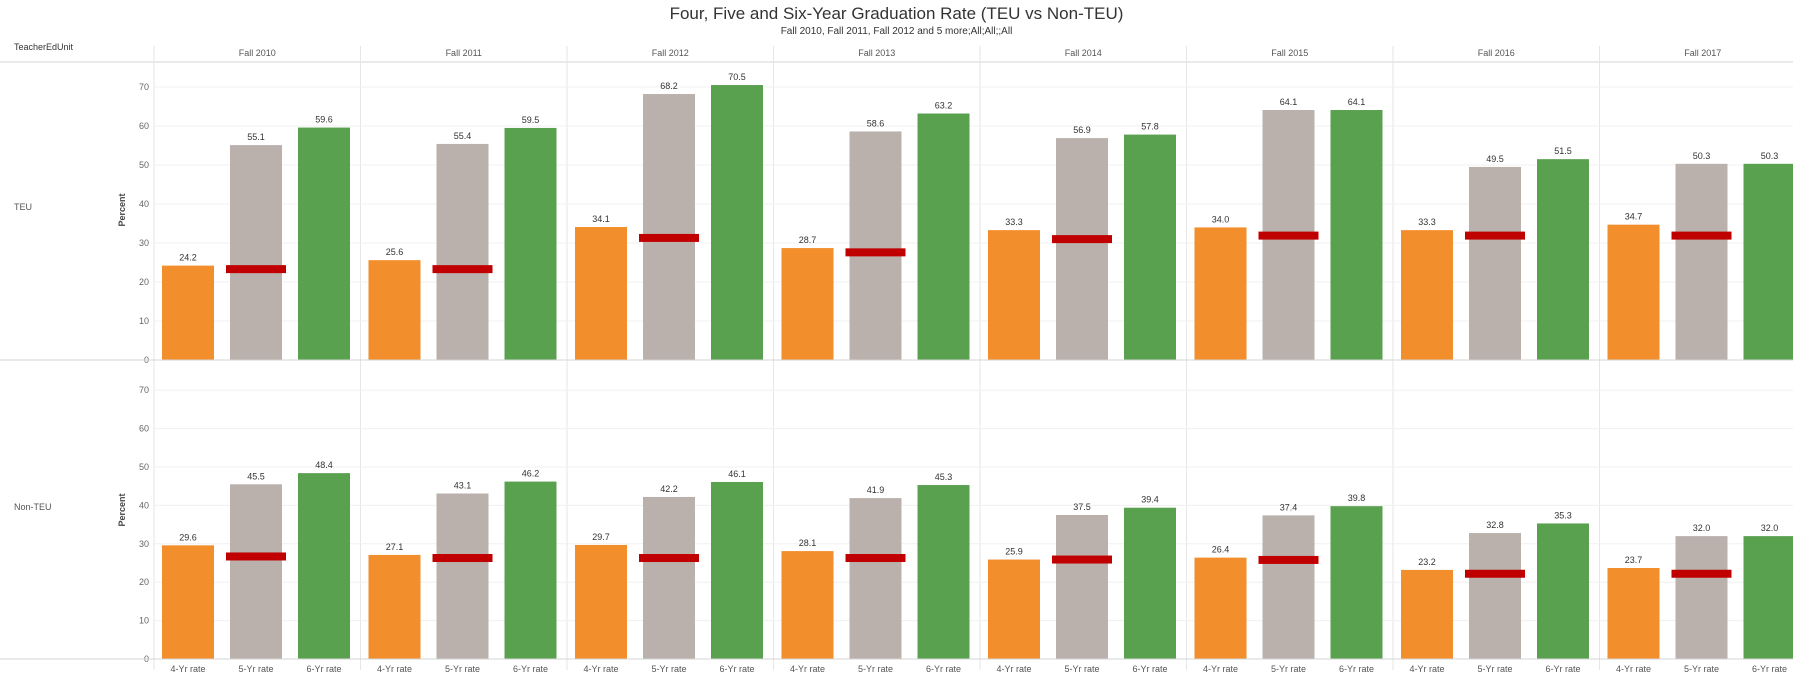 Image resolution: width=1793 pixels, height=675 pixels. Describe the element at coordinates (44, 47) in the screenshot. I see `row-field-label: TeacherEdUnit` at that location.